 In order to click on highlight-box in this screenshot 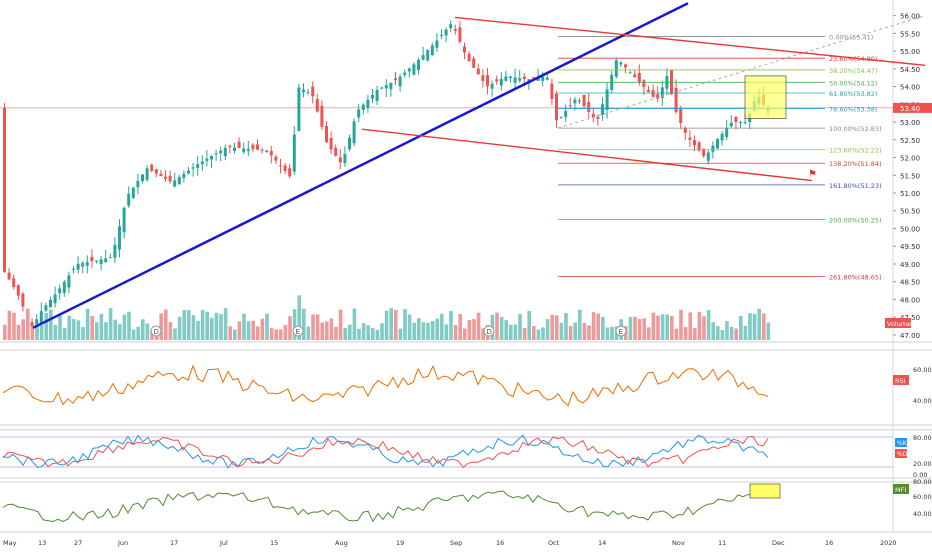, I will do `click(765, 97)`.